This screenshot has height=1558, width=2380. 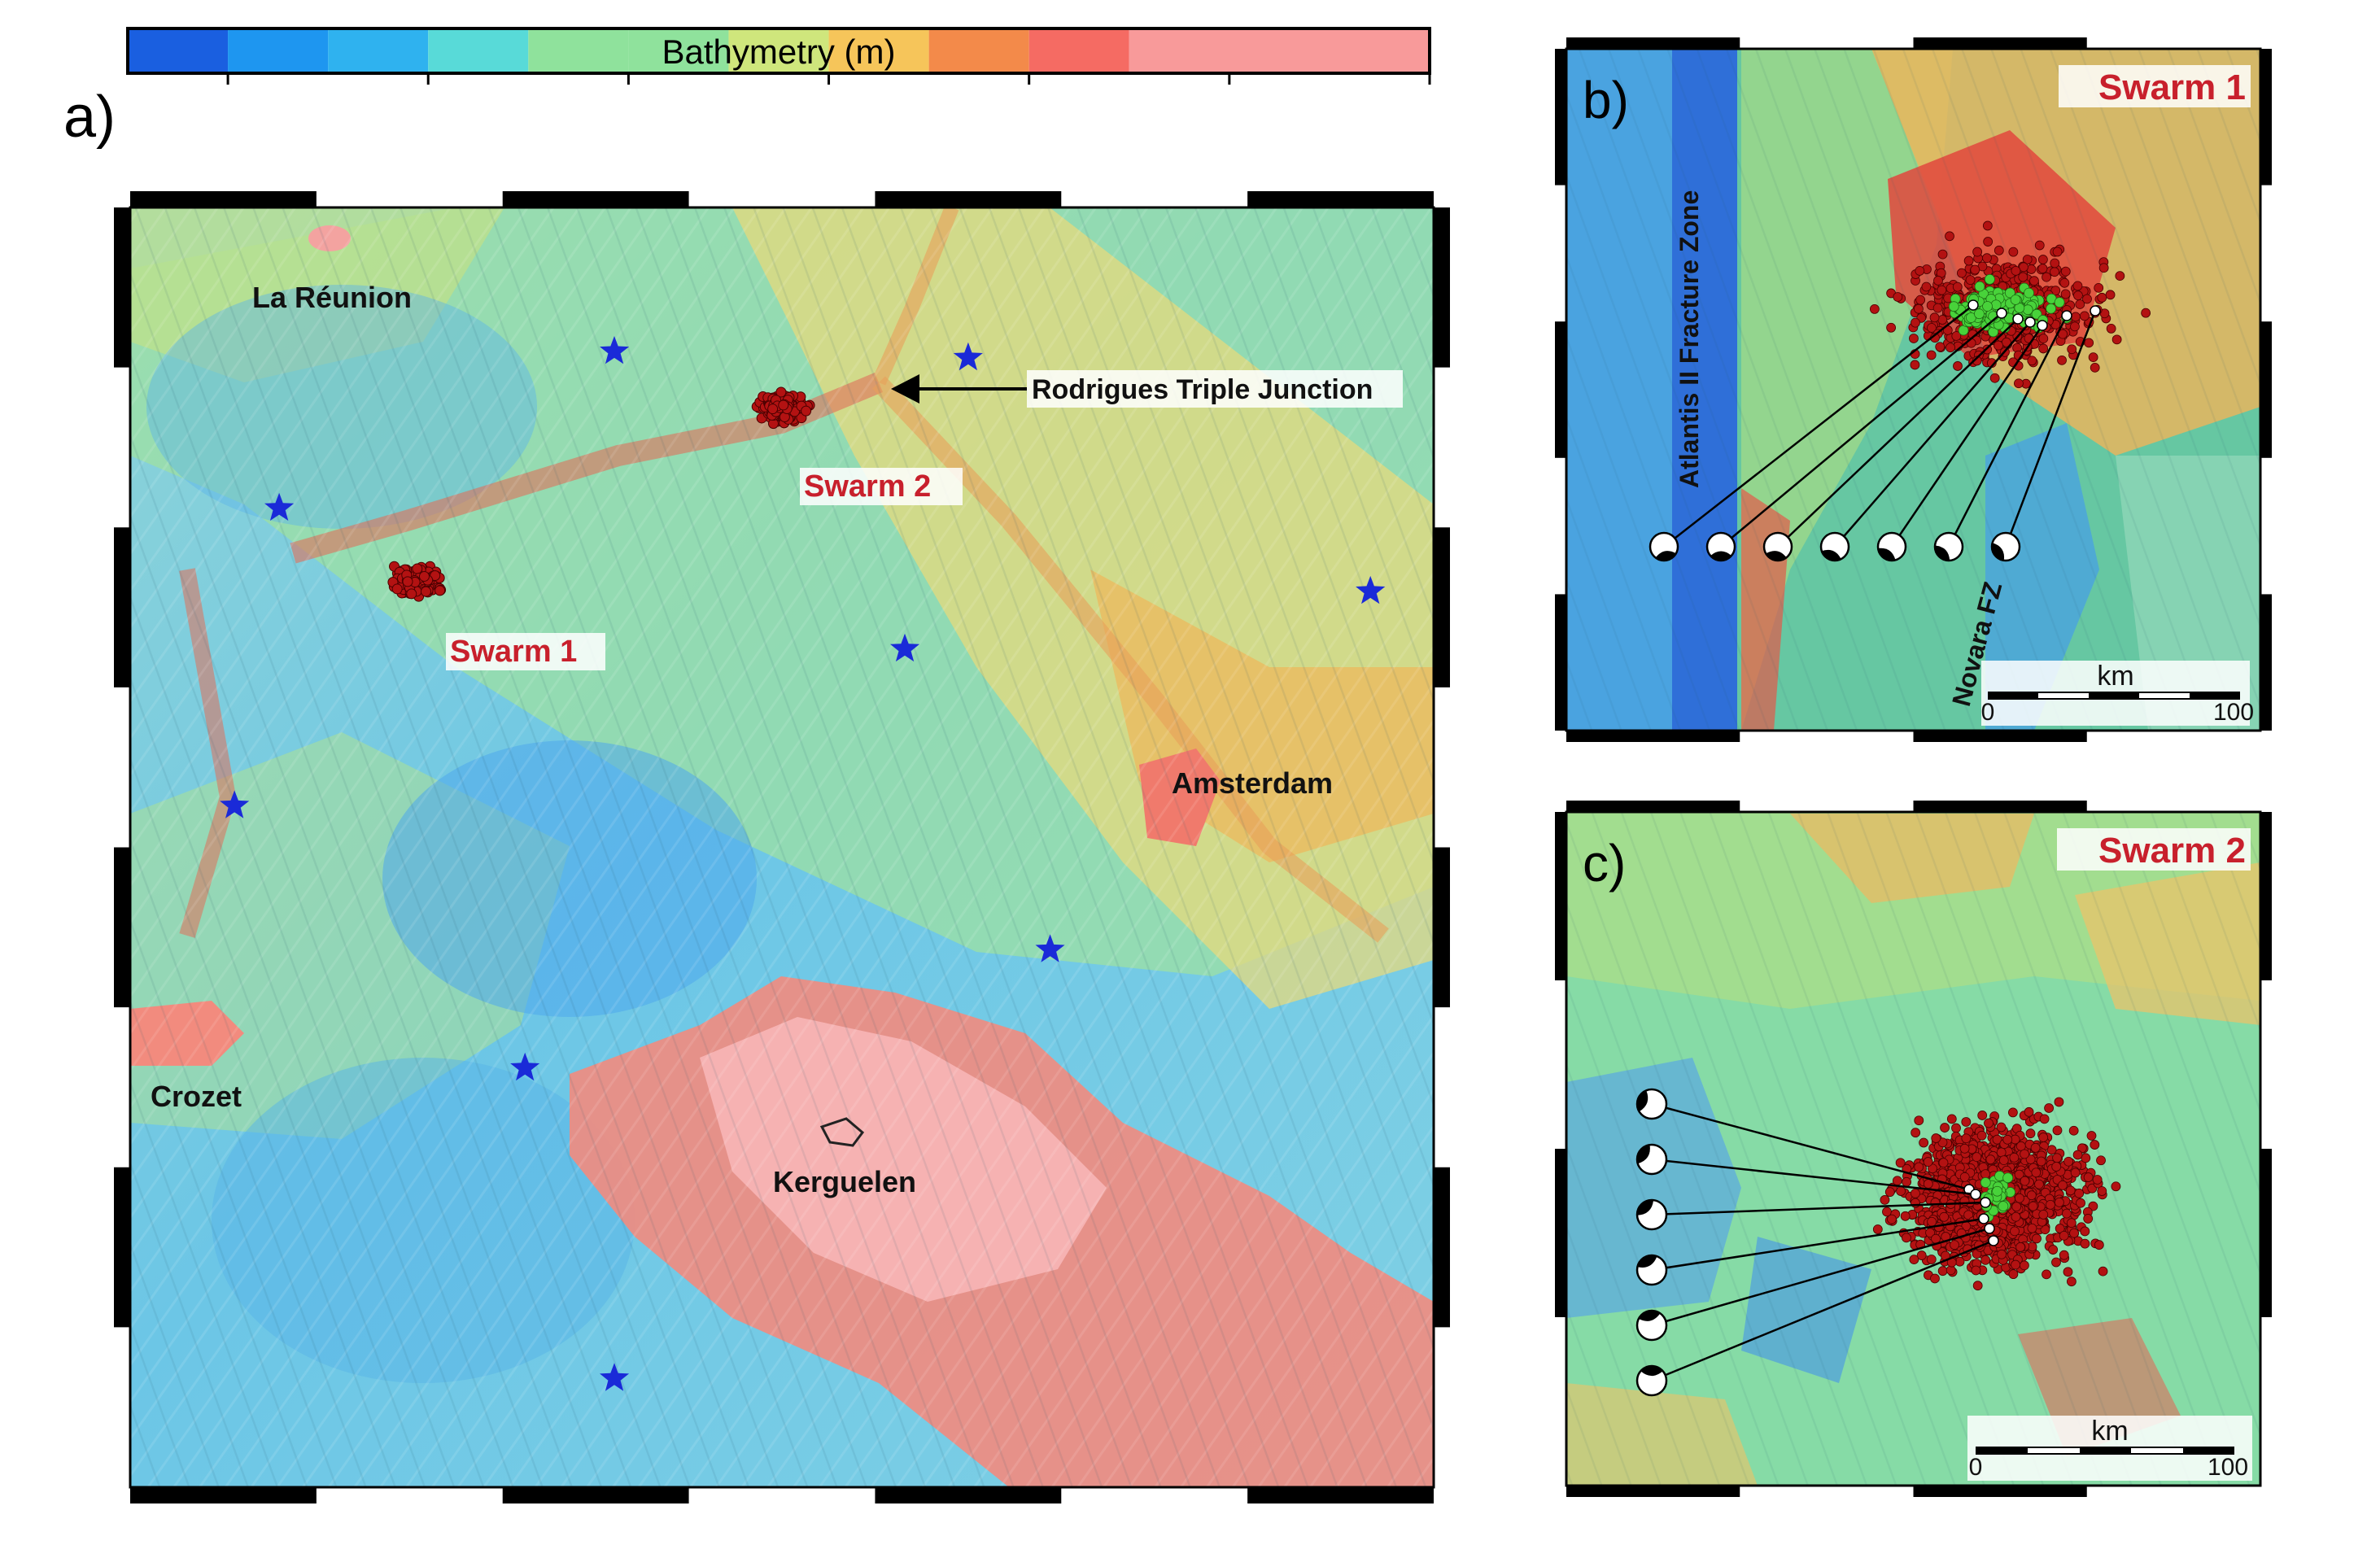 What do you see at coordinates (829, 79) in the screenshot?
I see `colorbar-ticks` at bounding box center [829, 79].